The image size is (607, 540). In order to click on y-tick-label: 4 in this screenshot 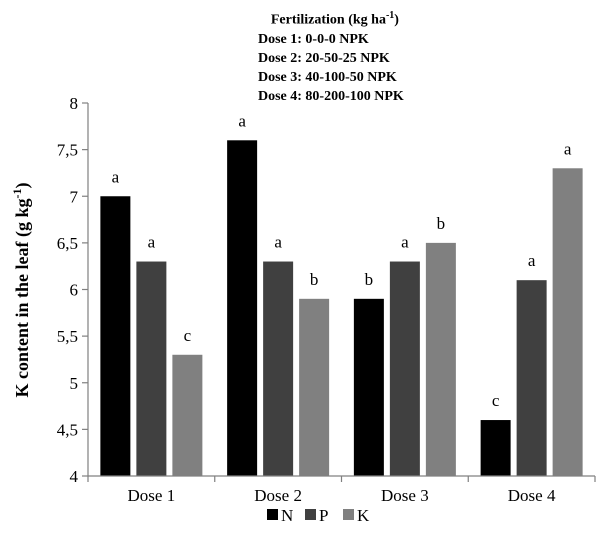, I will do `click(74, 476)`.